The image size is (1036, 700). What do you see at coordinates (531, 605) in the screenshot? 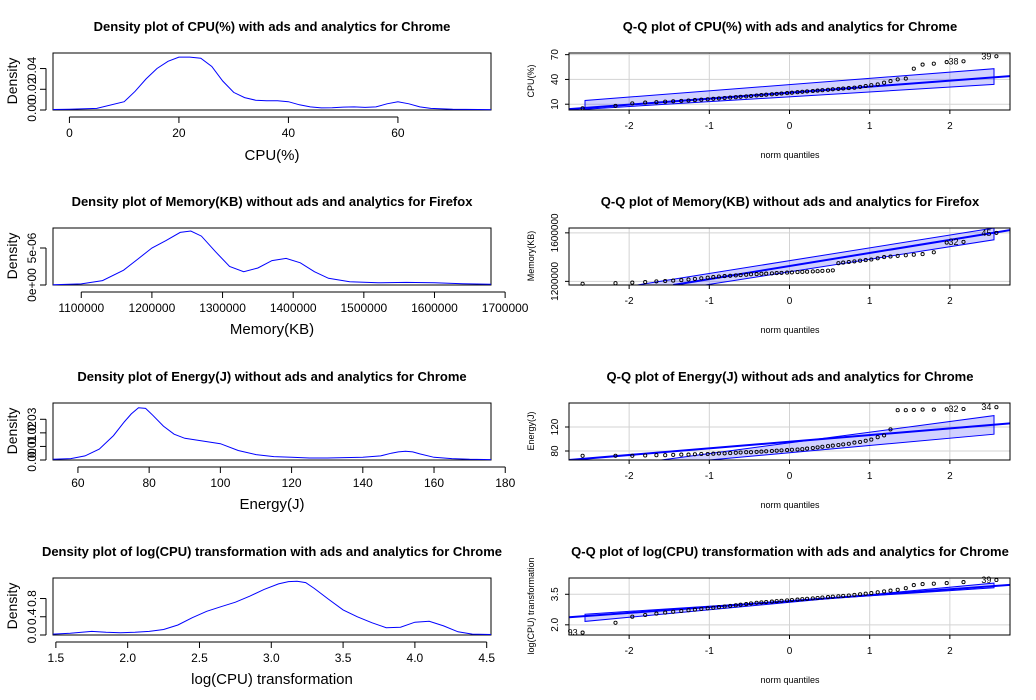
I see `y-axis-label: log(CPU) transformation` at bounding box center [531, 605].